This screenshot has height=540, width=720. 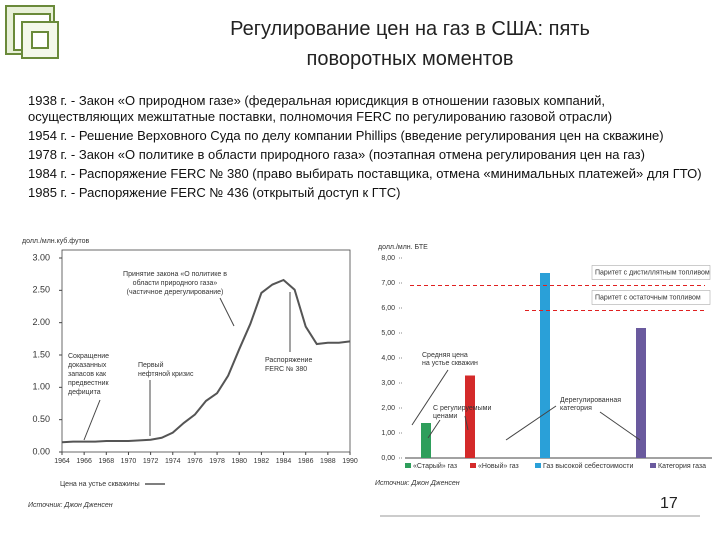 What do you see at coordinates (100, 484) in the screenshot?
I see `legend-label: Цена на устье скважины` at bounding box center [100, 484].